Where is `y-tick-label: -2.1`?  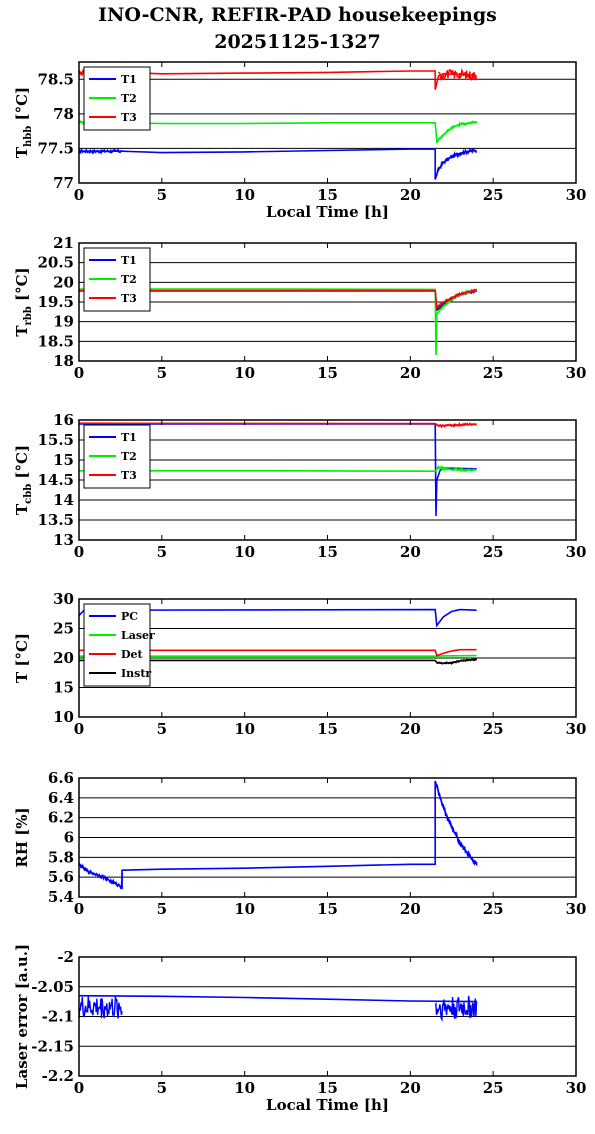
y-tick-label: -2.1 is located at coordinates (58, 1017).